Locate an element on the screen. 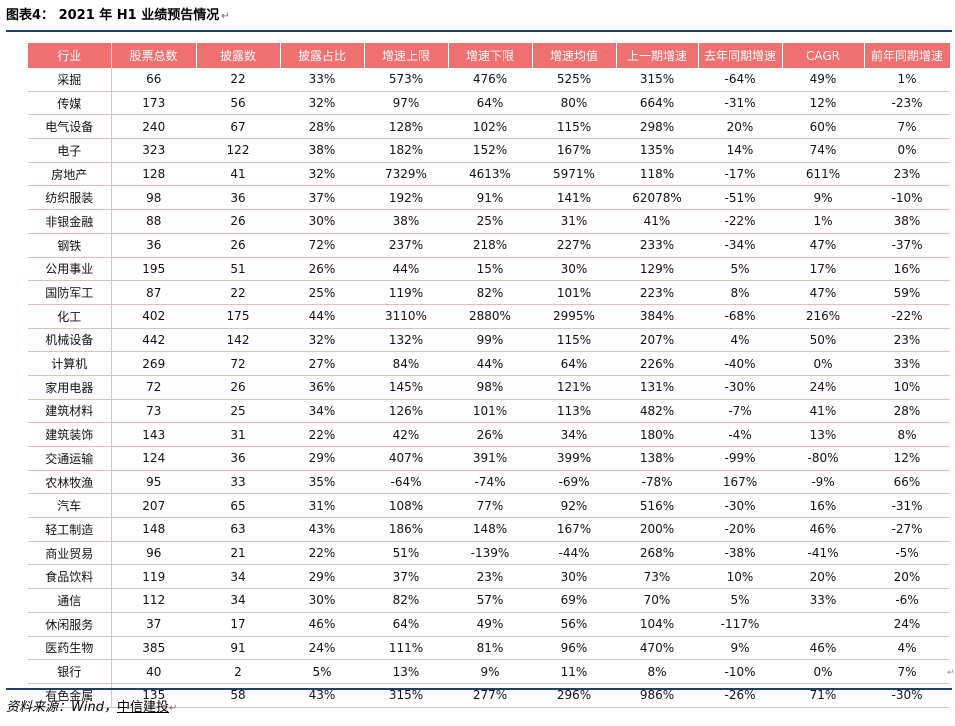  value-cell: -64% is located at coordinates (740, 80).